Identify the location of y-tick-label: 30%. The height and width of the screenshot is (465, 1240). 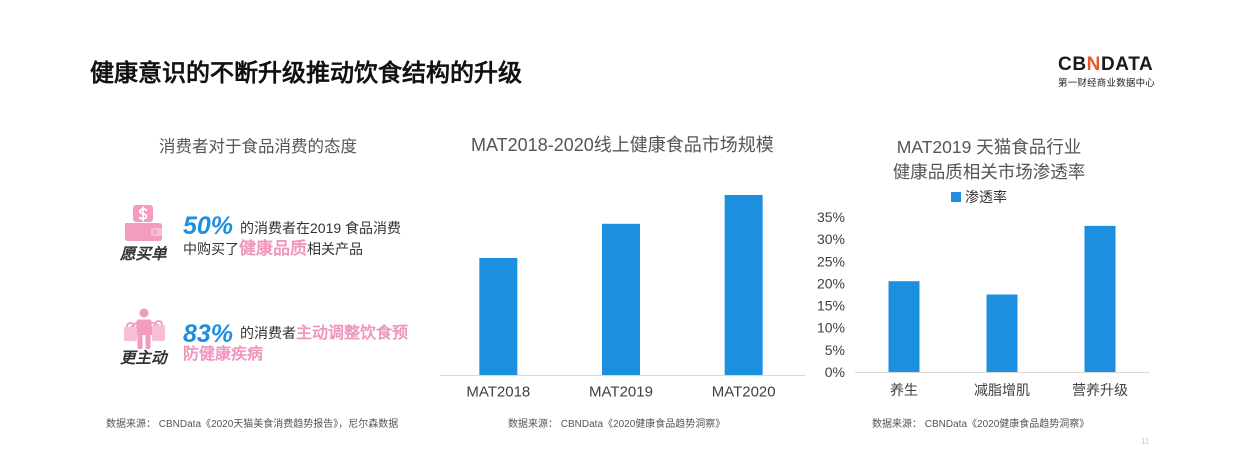
(831, 239).